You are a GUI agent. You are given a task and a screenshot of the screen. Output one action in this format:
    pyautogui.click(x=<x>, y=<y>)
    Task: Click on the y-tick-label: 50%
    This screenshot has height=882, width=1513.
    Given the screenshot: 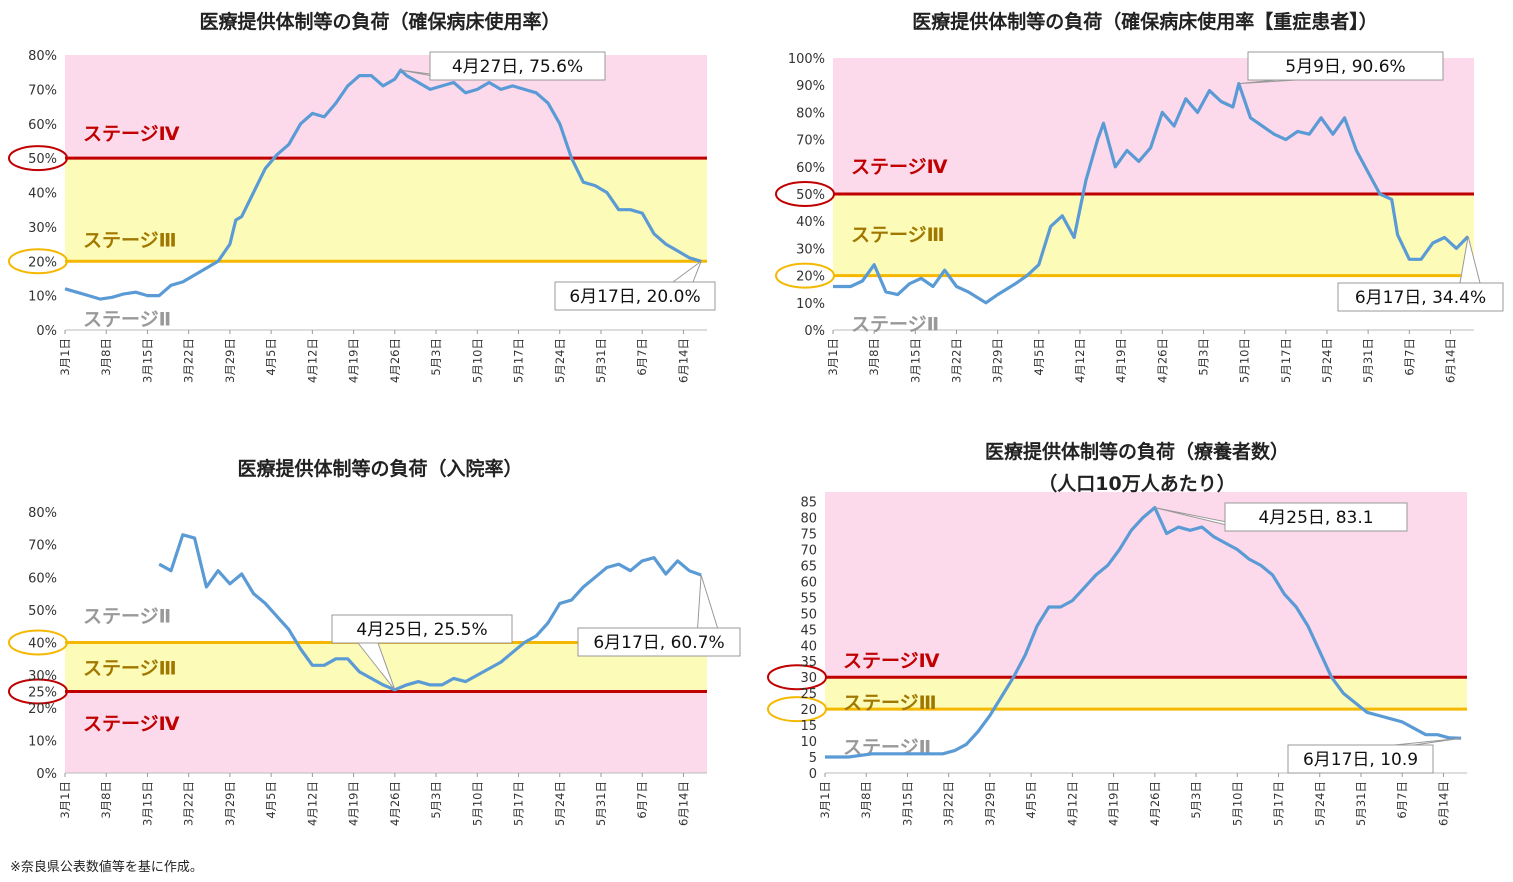 What is the action you would take?
    pyautogui.click(x=810, y=195)
    